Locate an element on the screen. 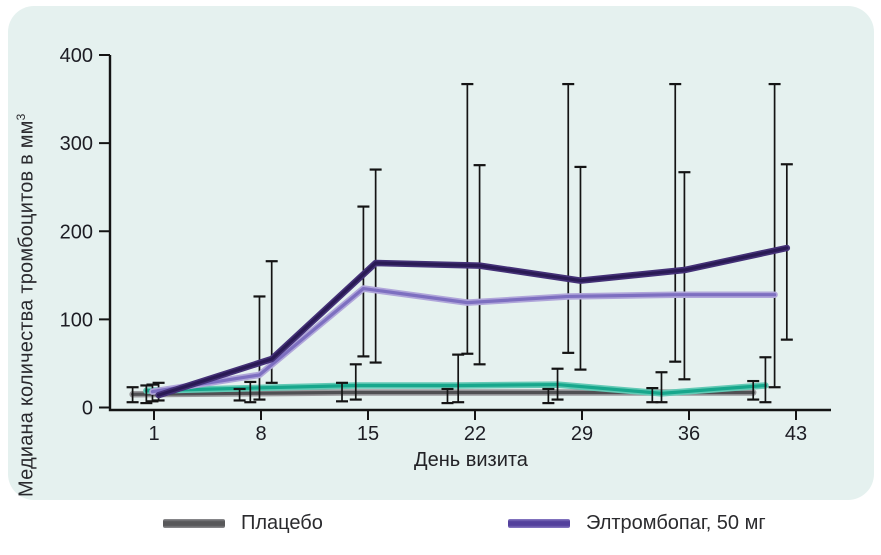 This screenshot has width=881, height=555. x-axis-ticks: 1 8 15 22 29 36 43 is located at coordinates (477, 427).